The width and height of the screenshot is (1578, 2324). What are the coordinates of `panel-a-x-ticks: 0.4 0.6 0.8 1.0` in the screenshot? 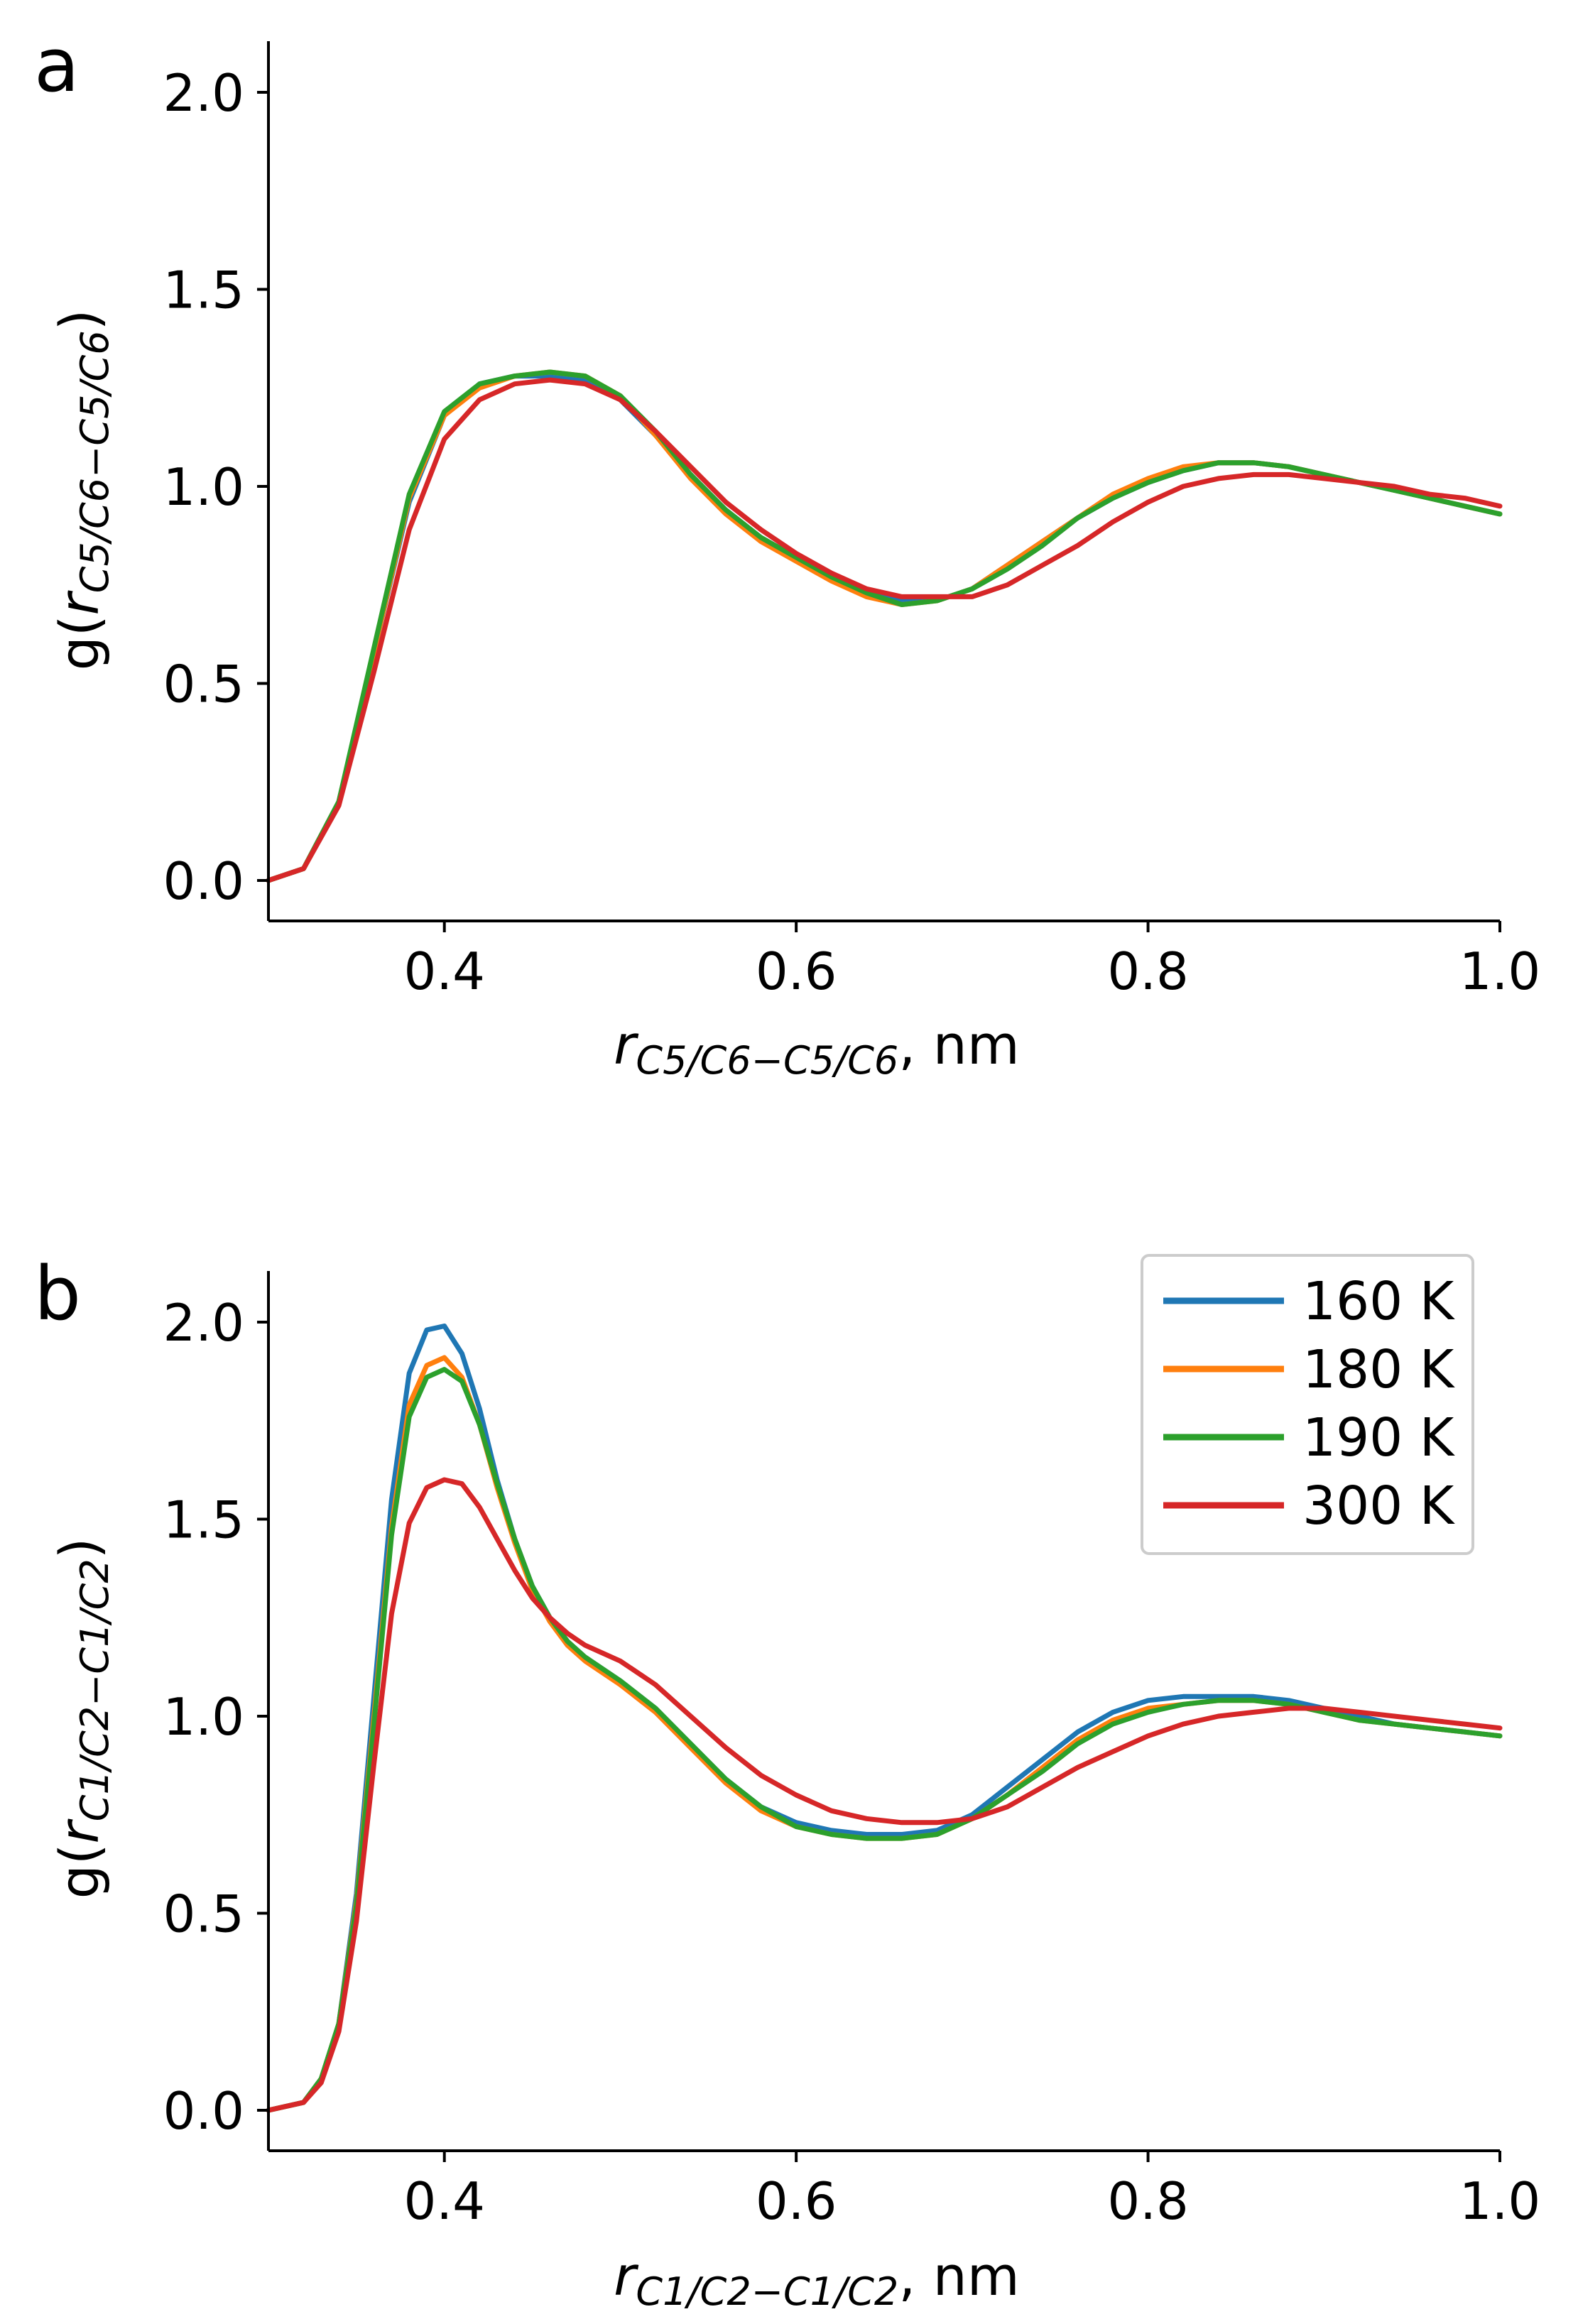 It's located at (971, 961).